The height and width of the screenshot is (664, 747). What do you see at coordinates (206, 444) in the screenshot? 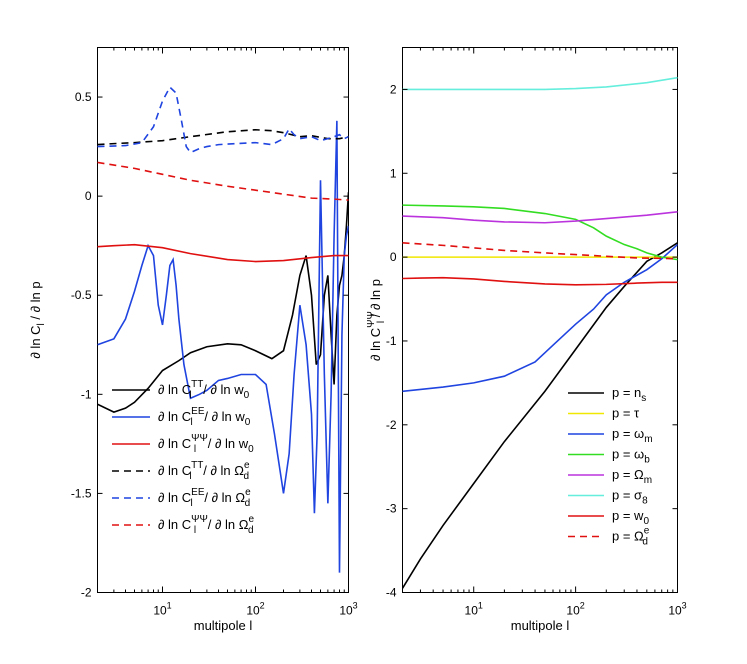
I see `left-legend-label: ∂ ln CΨΨ l / ∂ ln w0` at bounding box center [206, 444].